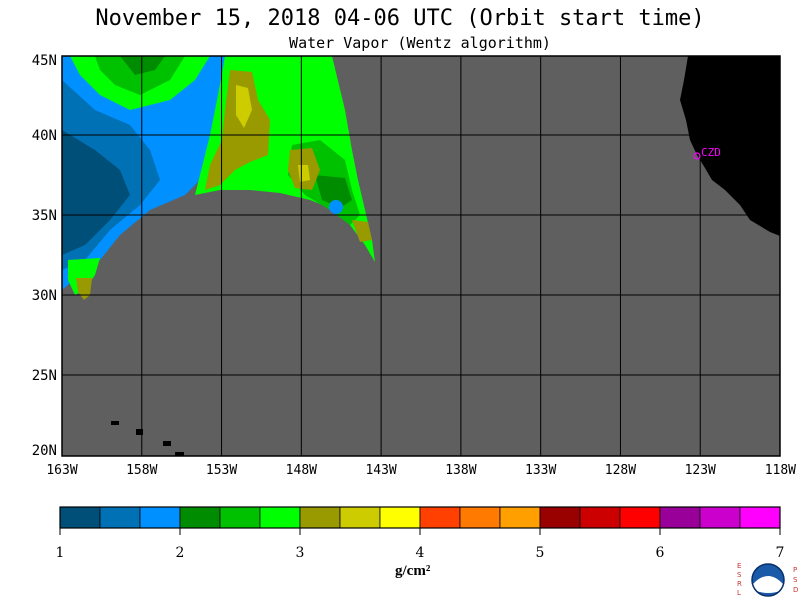  I want to click on logo-left-e: E, so click(739, 566).